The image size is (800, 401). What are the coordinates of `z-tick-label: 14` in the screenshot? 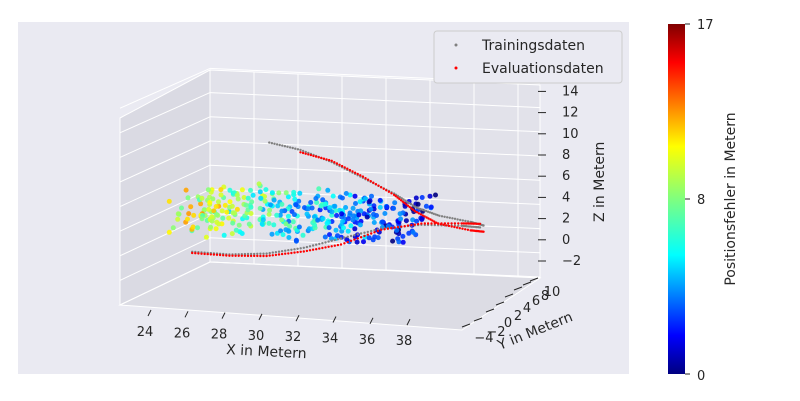 It's located at (570, 91).